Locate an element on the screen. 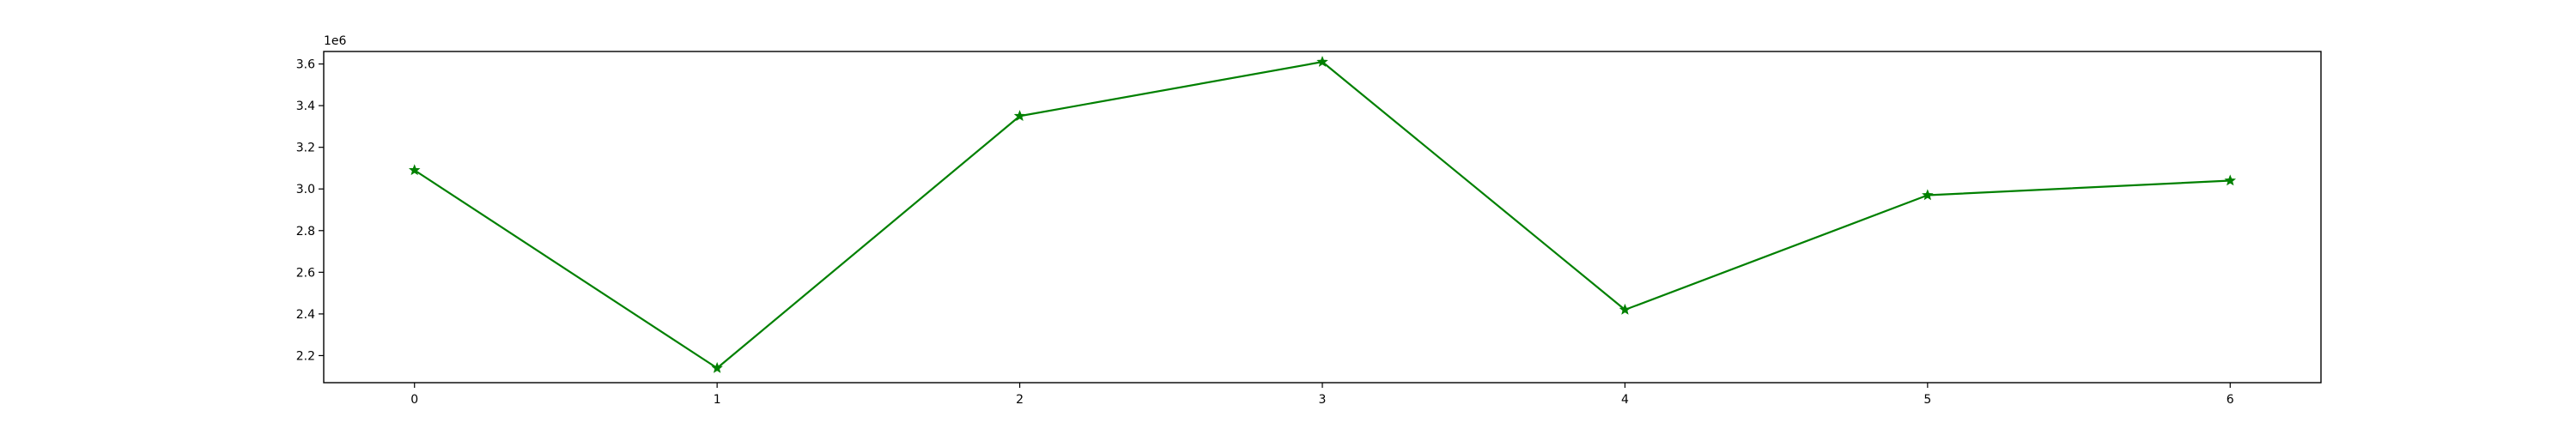 Image resolution: width=2576 pixels, height=429 pixels. y-tick-label: 3.4 is located at coordinates (305, 106).